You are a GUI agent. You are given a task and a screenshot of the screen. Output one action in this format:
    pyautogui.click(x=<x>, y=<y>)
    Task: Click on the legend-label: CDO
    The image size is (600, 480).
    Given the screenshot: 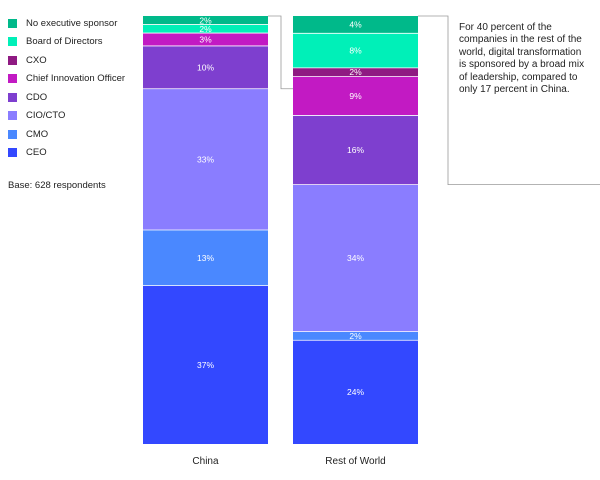 What is the action you would take?
    pyautogui.click(x=37, y=97)
    